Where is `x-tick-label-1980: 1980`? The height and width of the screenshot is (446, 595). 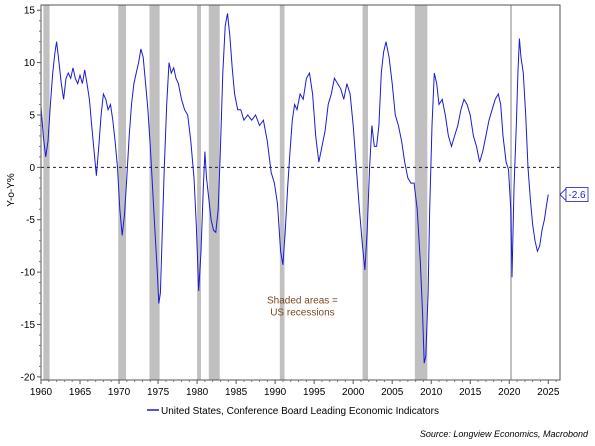 x-tick-label-1980: 1980 is located at coordinates (197, 392).